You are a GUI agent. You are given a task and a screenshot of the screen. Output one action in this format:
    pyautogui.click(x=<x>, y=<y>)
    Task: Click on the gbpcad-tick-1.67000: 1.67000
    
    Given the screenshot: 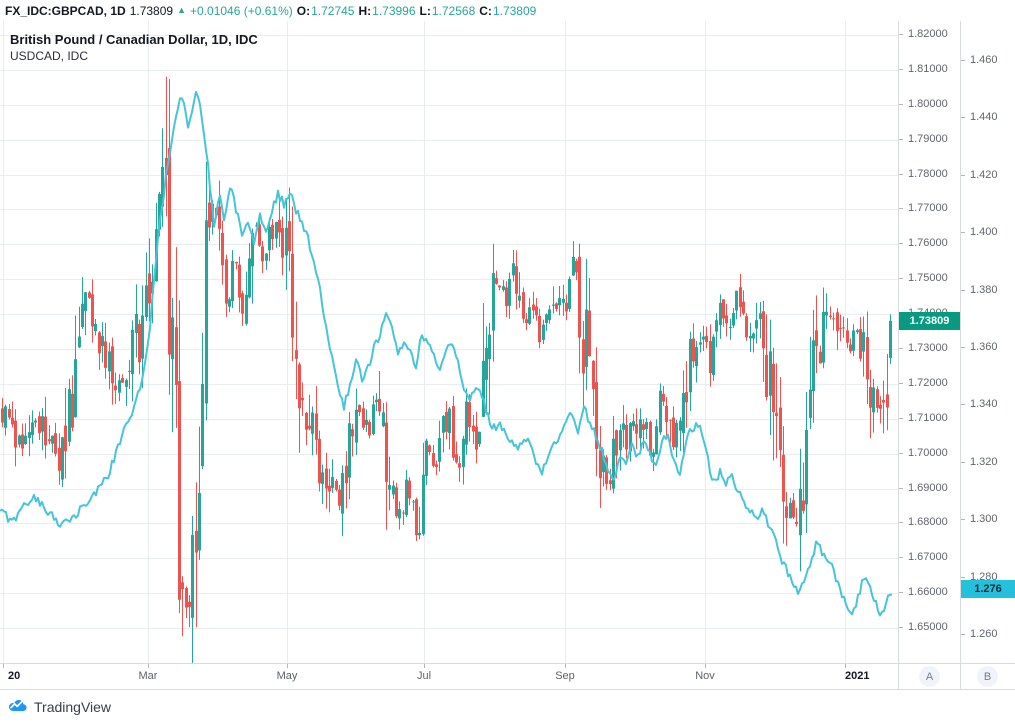 What is the action you would take?
    pyautogui.click(x=929, y=557)
    